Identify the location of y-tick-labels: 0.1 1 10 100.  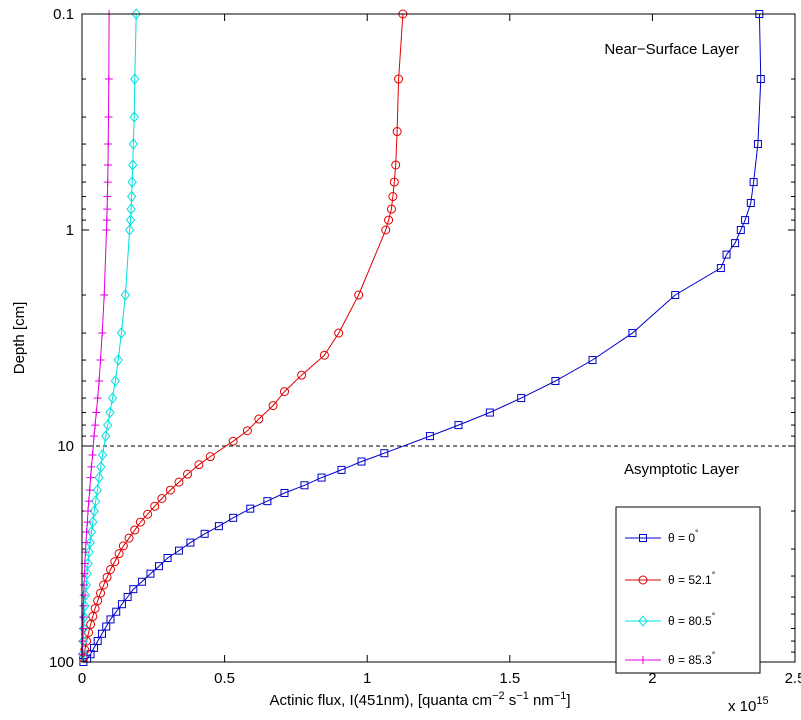
(61, 338).